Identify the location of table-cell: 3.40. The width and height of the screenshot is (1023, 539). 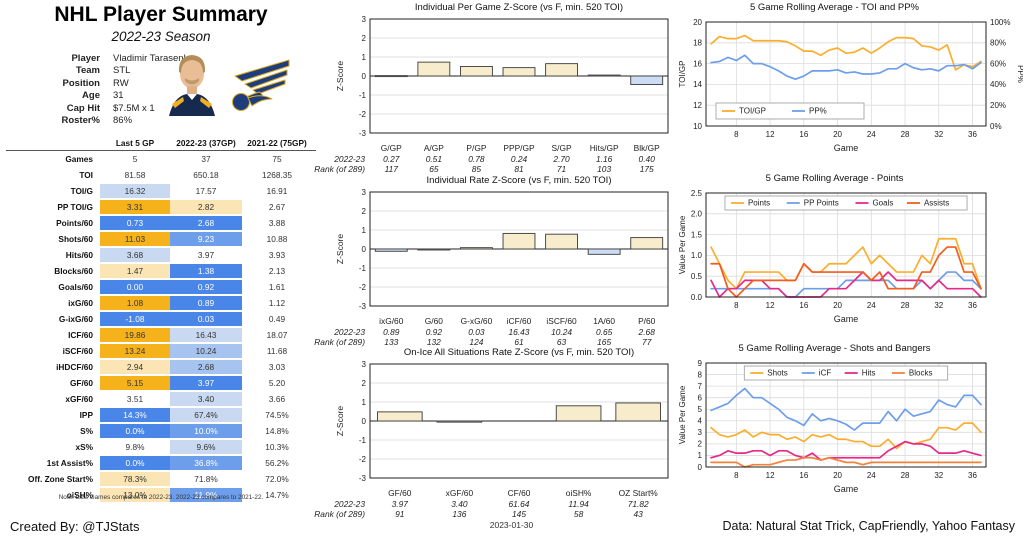
(206, 399).